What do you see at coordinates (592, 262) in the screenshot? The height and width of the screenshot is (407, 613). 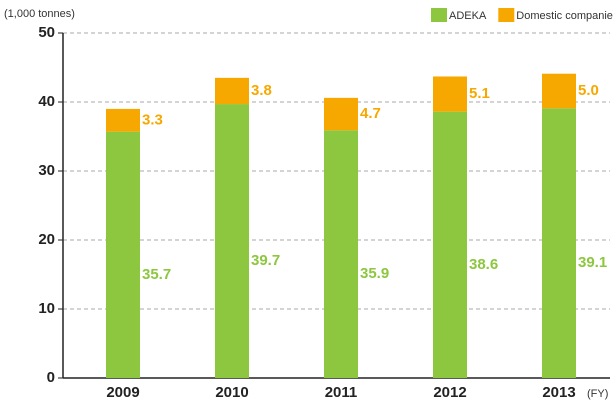 I see `data-label: 39.1` at bounding box center [592, 262].